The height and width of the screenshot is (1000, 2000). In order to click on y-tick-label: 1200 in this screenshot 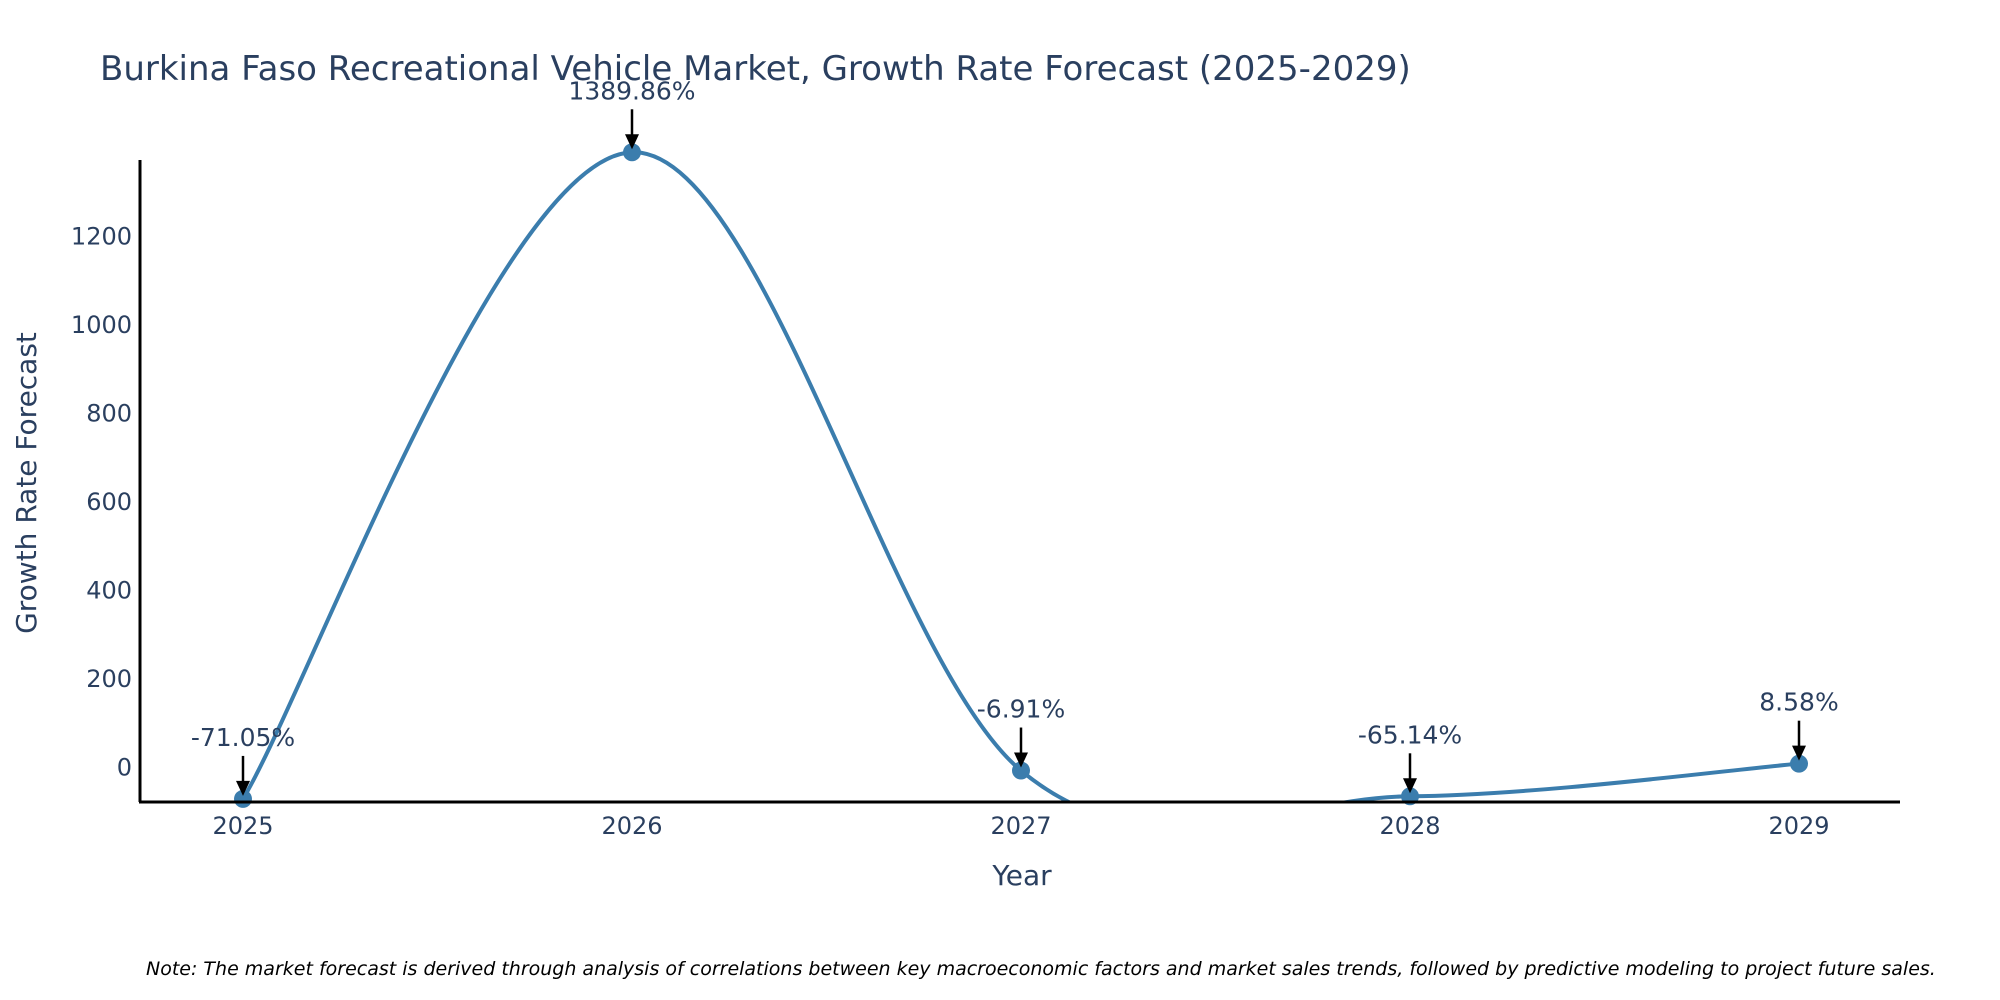, I will do `click(101, 236)`.